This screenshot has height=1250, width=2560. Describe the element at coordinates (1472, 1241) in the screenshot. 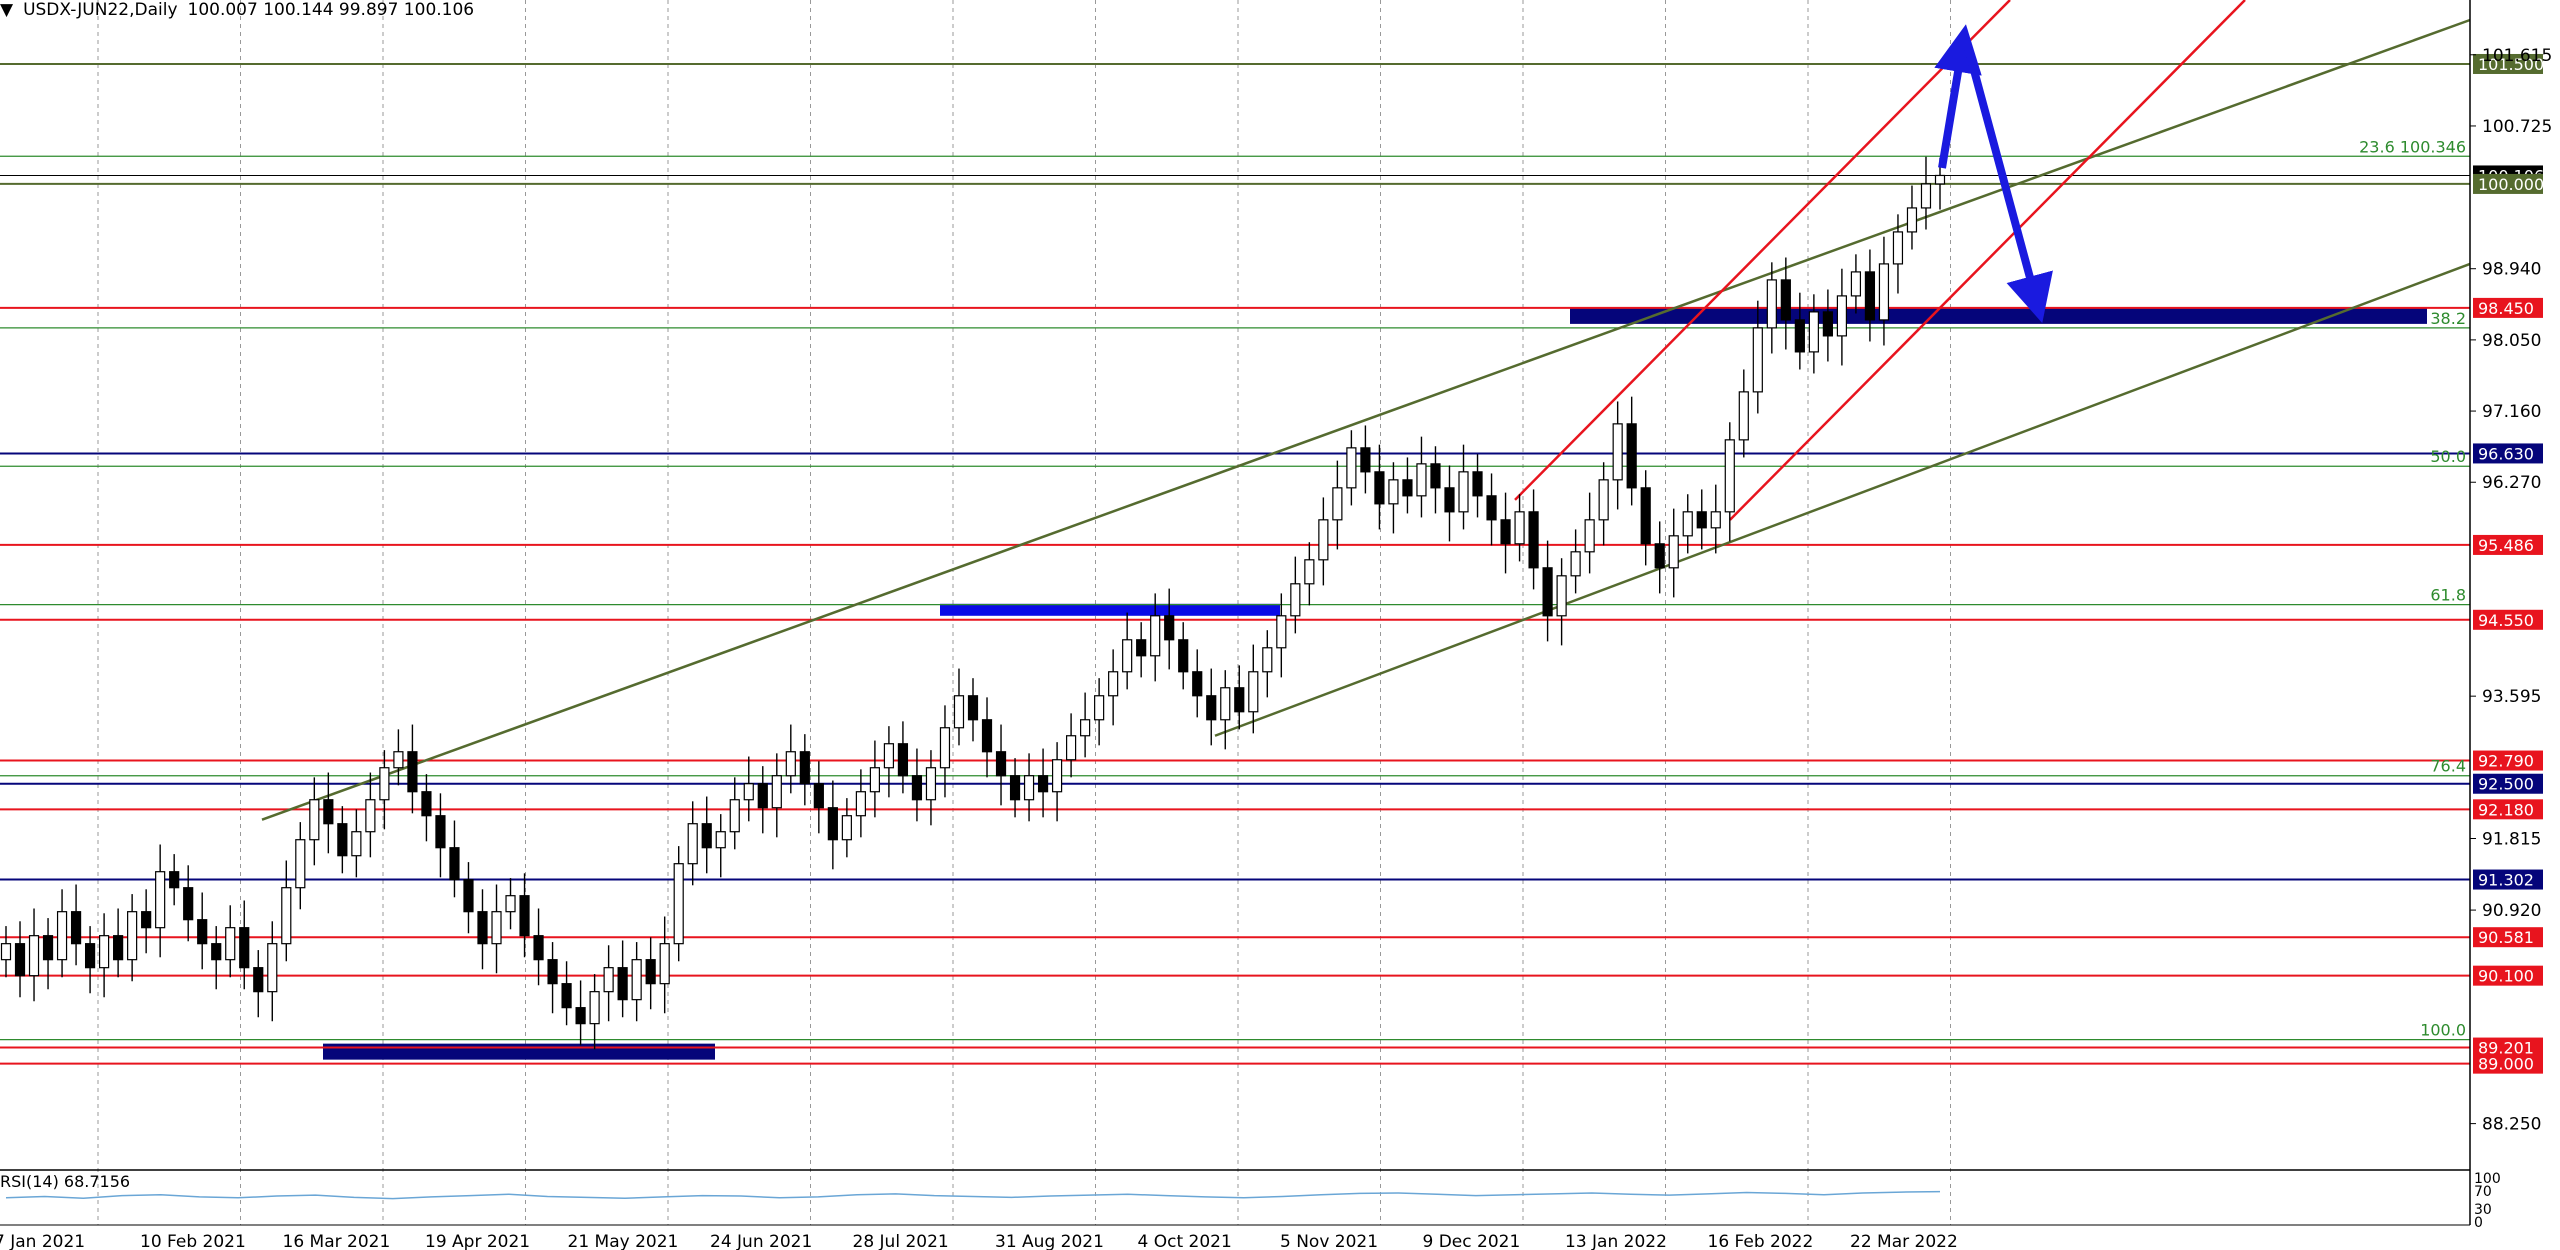

I see `x-tick-label: 9 Dec 2021` at that location.